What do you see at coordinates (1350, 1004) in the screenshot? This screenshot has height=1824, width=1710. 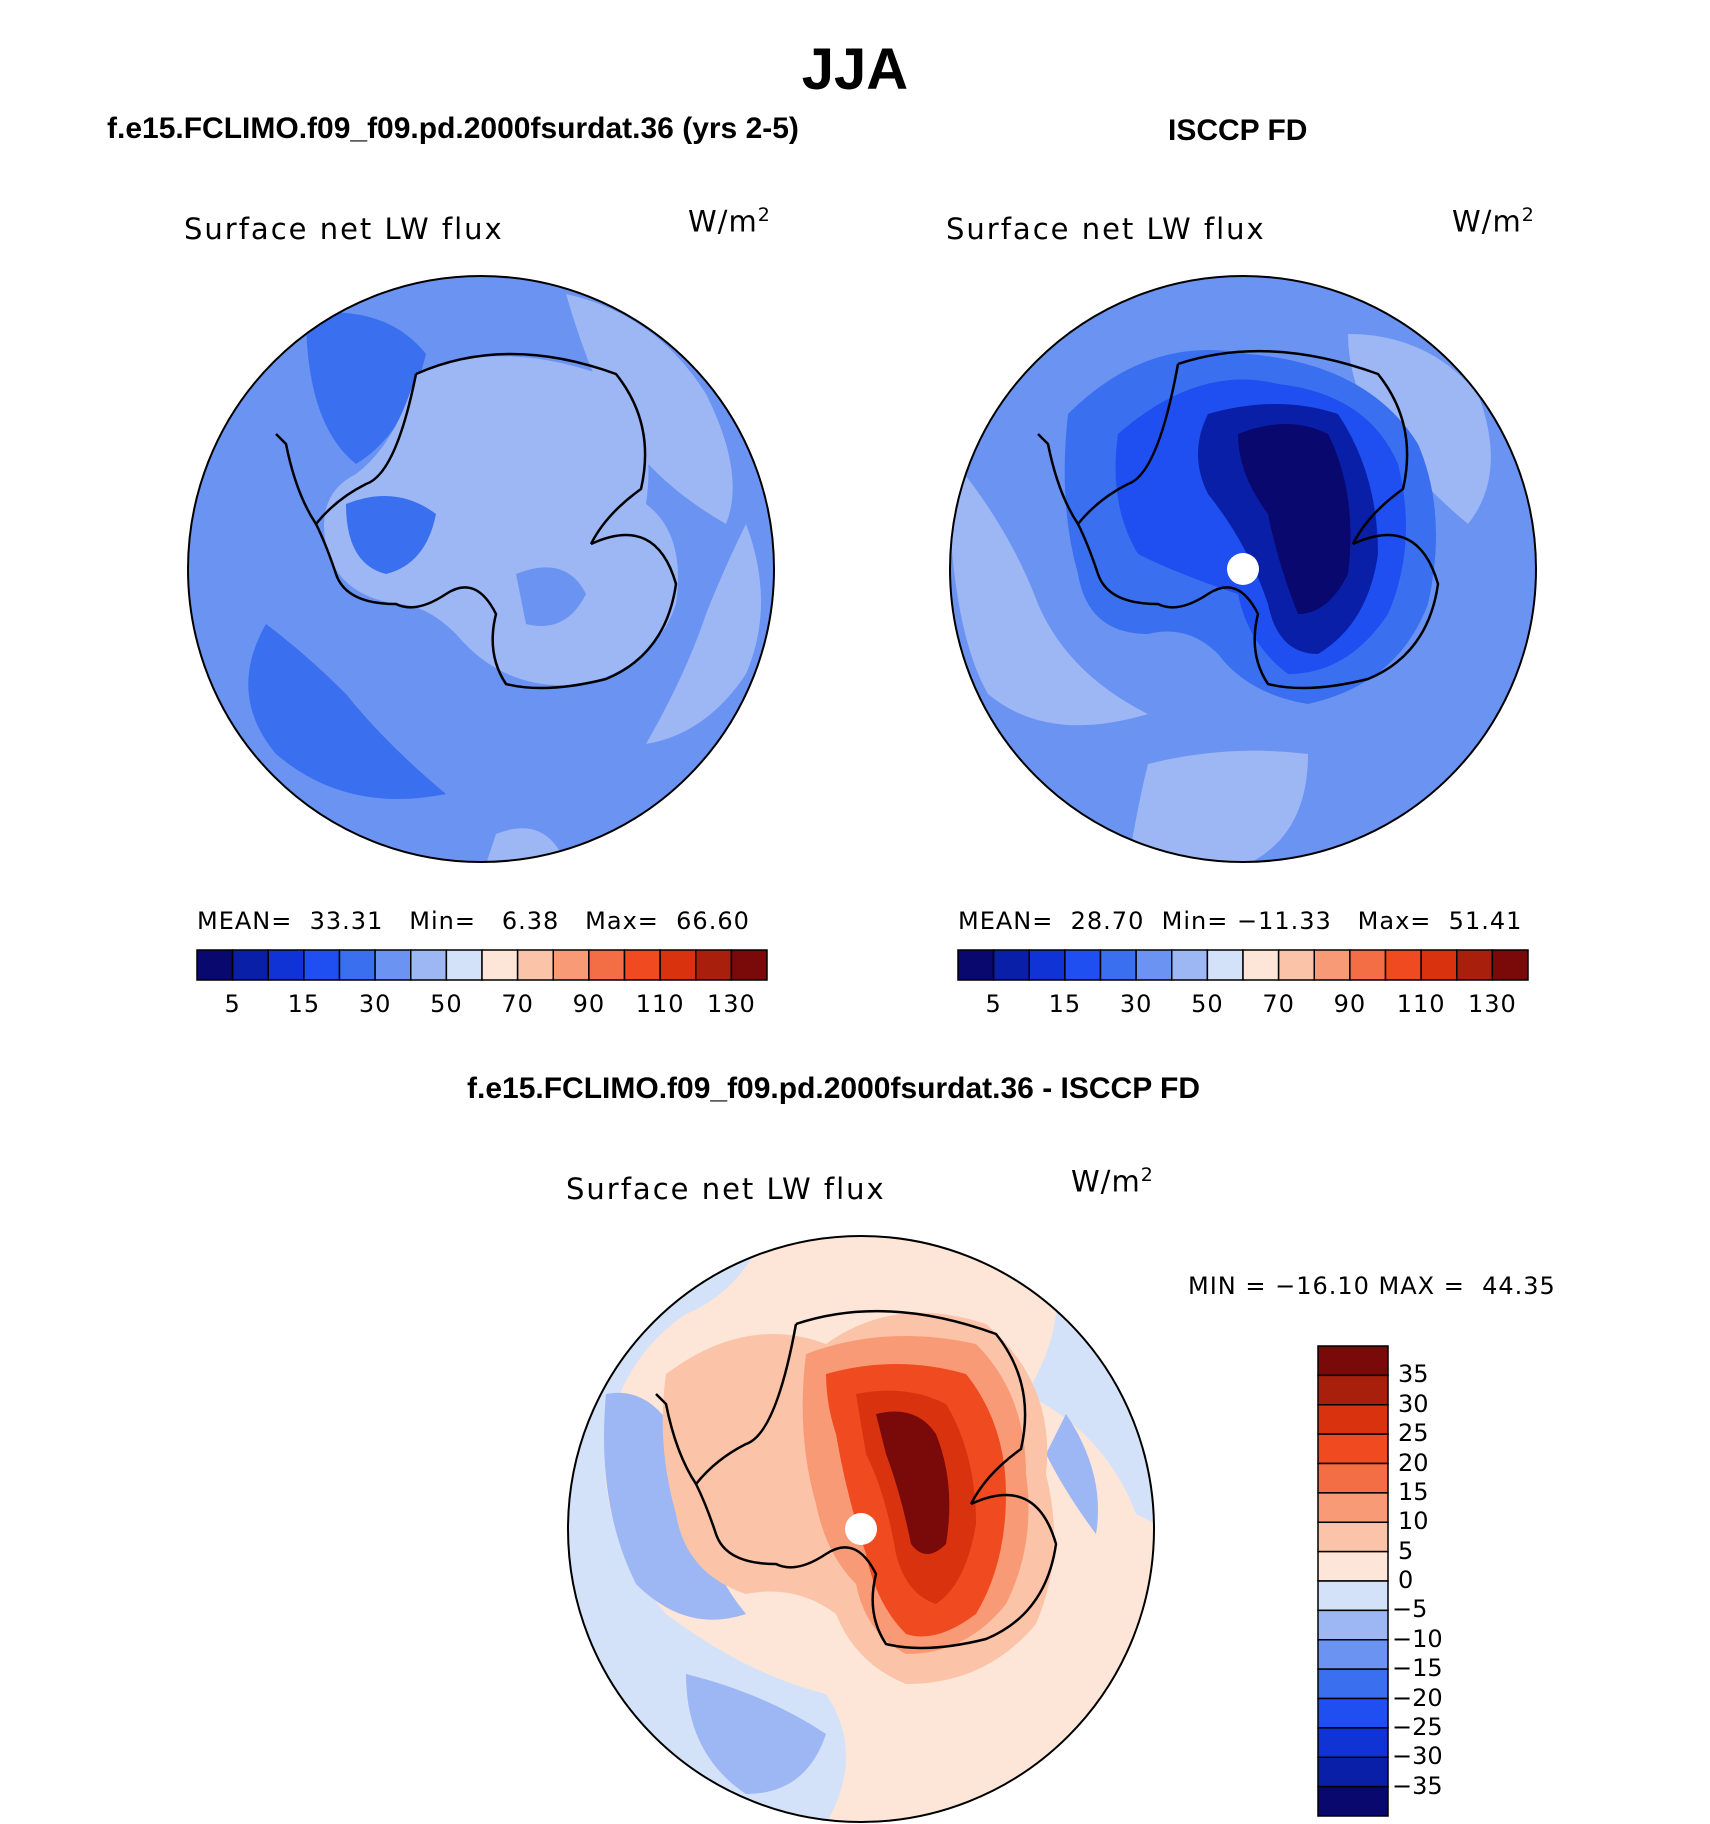 I see `obs-colorbar-tick-label: 90` at bounding box center [1350, 1004].